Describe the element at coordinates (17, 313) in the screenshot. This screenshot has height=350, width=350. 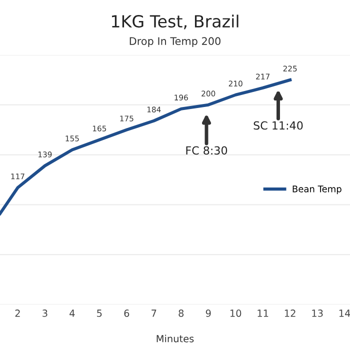
I see `x-tick-label: 2` at that location.